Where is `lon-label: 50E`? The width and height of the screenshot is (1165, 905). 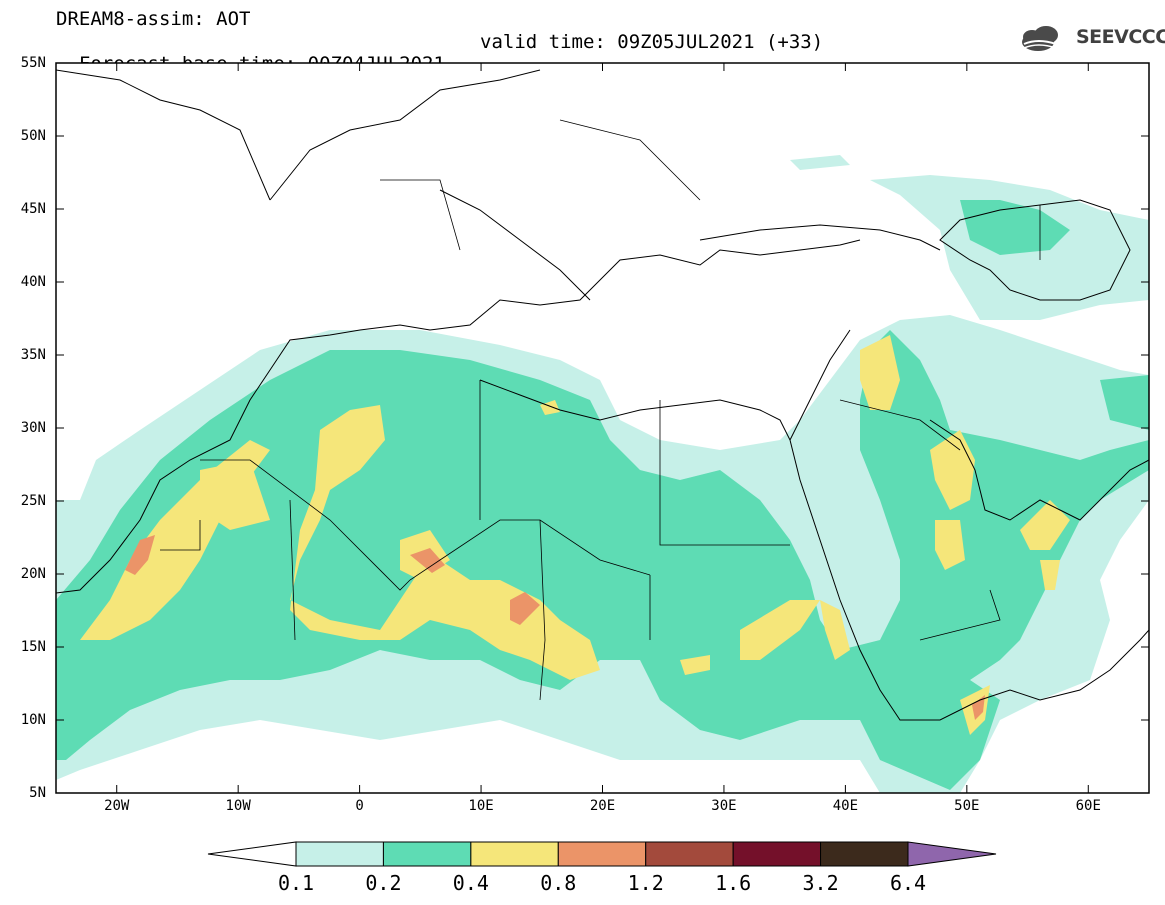
lon-label: 50E is located at coordinates (967, 806).